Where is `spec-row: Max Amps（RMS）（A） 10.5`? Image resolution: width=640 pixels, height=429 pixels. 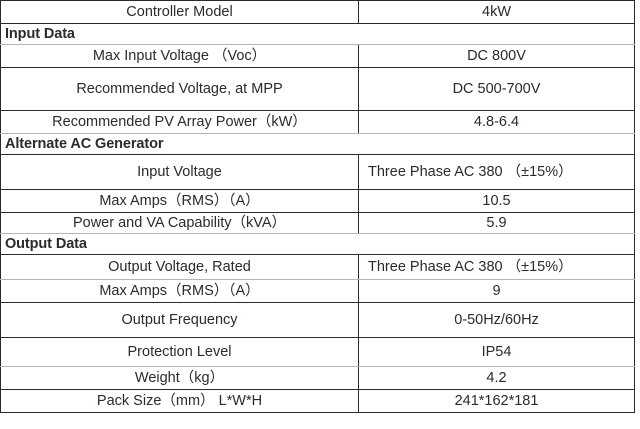
spec-row: Max Amps（RMS）（A） 10.5 is located at coordinates (317, 201).